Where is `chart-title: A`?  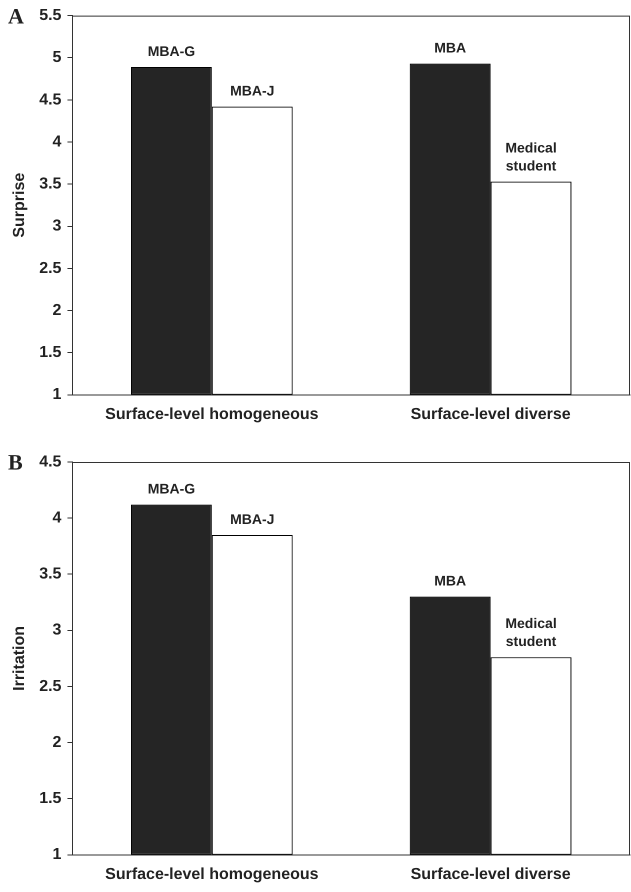 chart-title: A is located at coordinates (16, 15).